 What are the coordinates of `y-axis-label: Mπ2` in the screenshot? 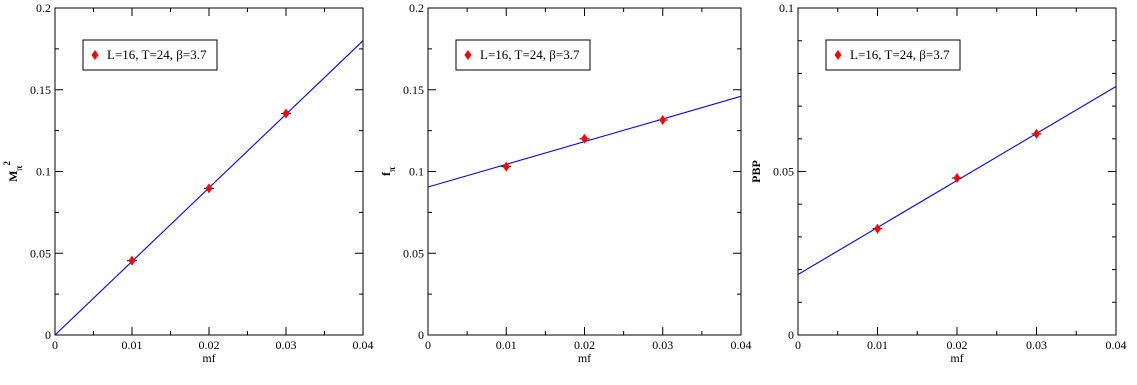 It's located at (13, 171).